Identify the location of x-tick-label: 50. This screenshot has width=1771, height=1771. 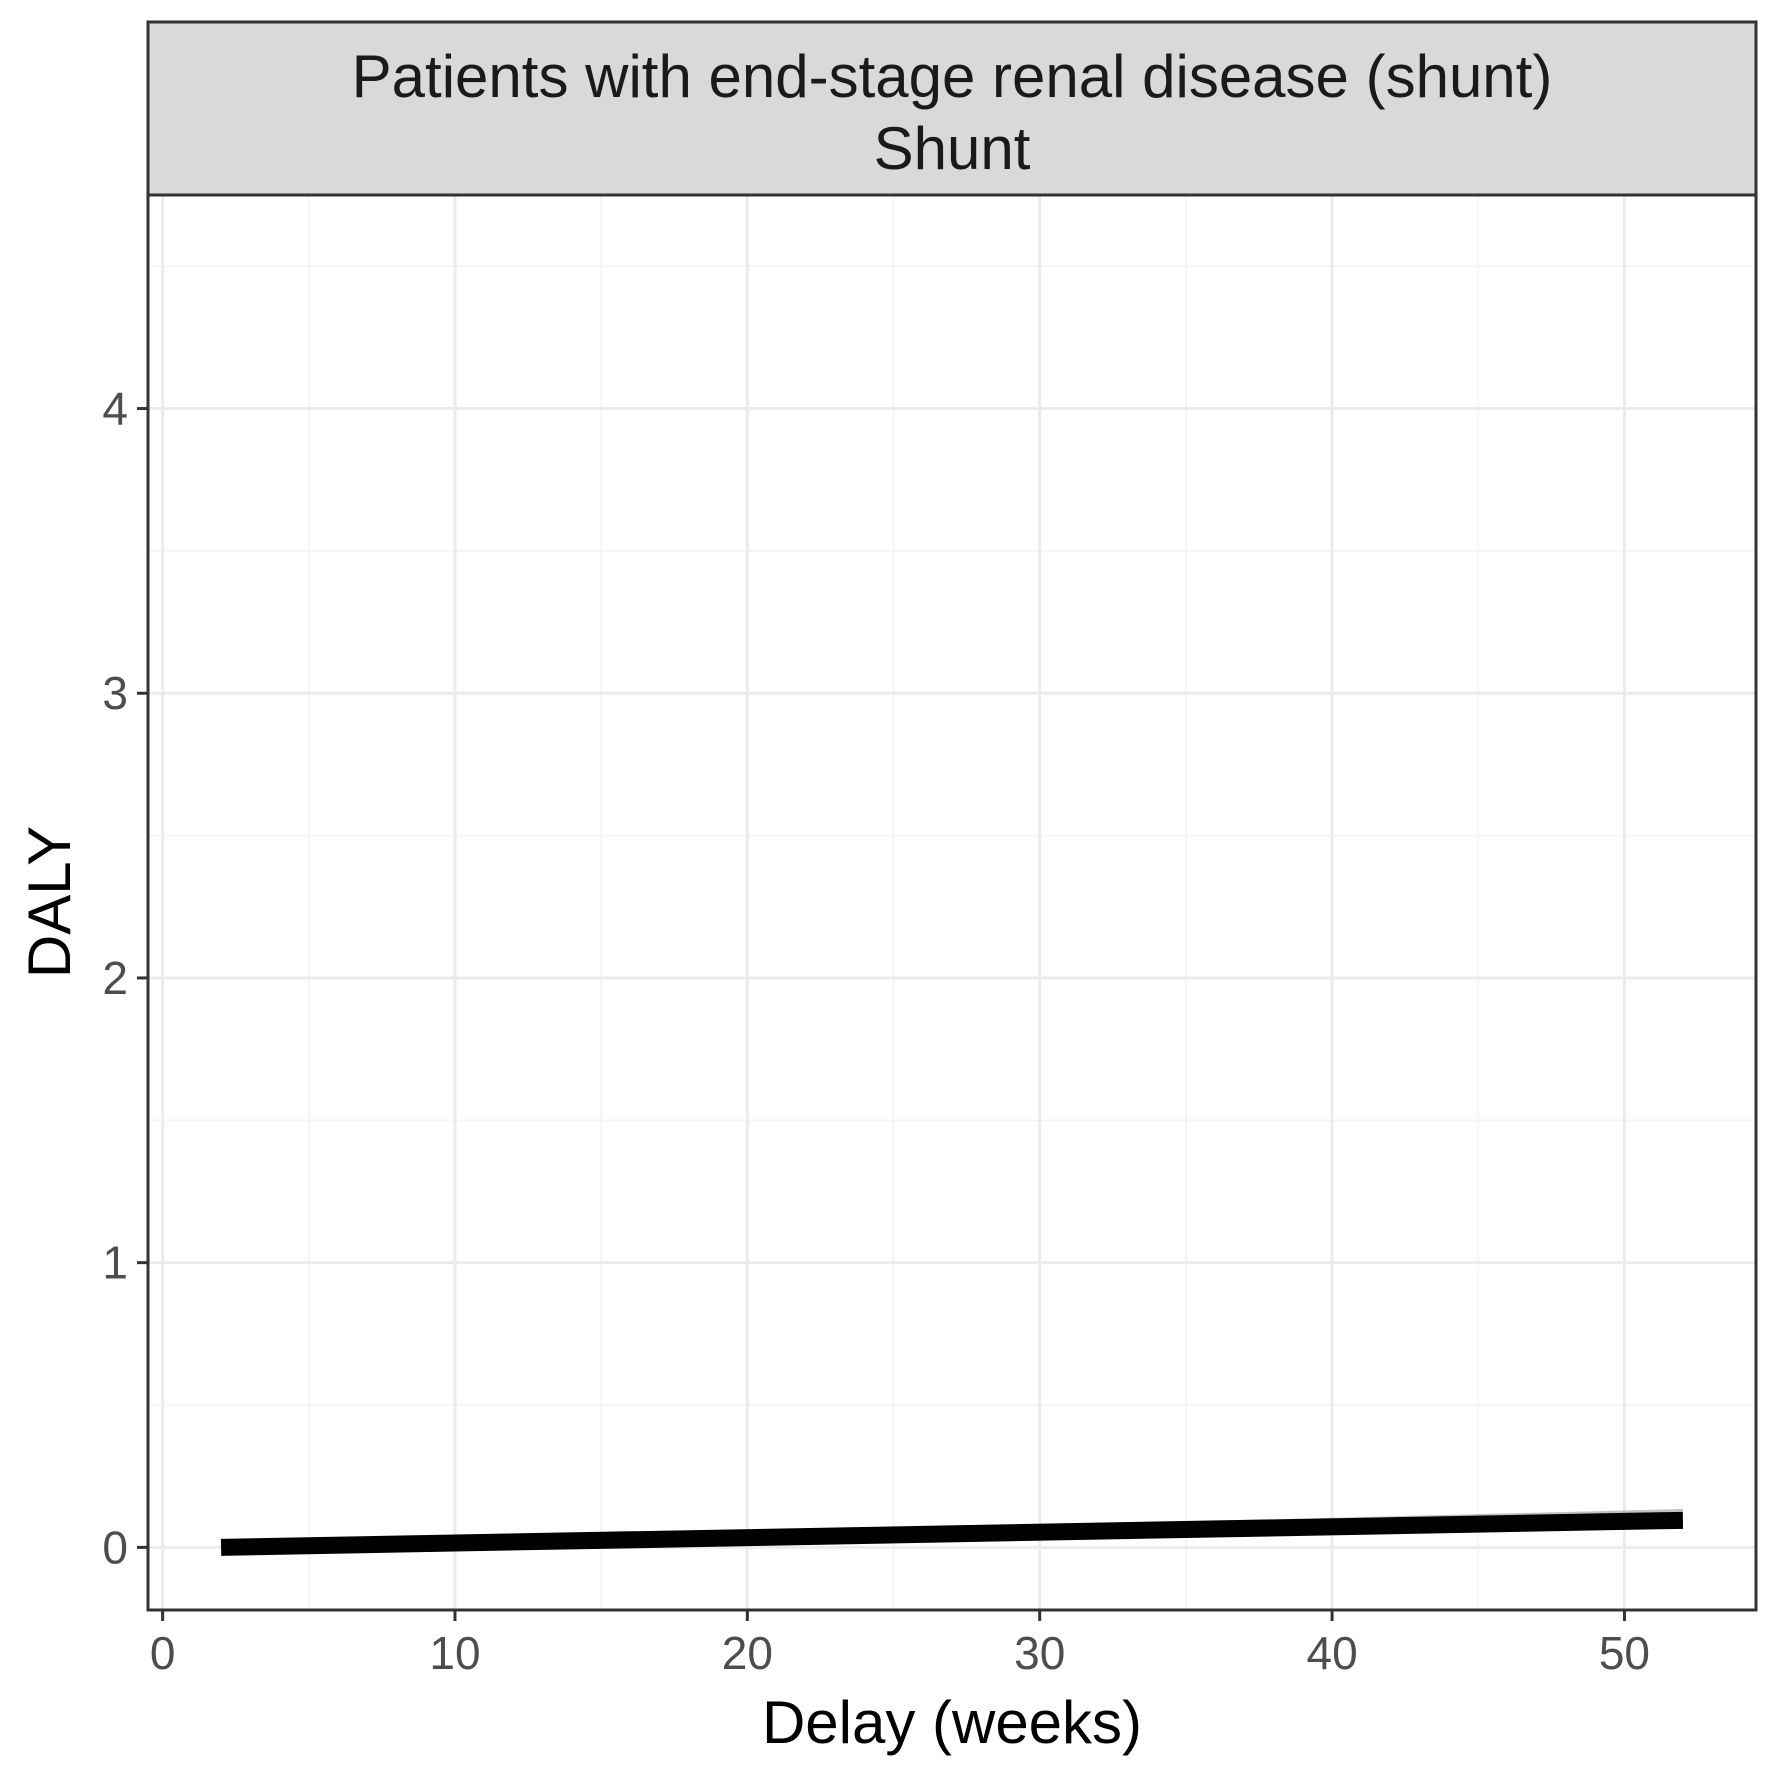
(1624, 1653).